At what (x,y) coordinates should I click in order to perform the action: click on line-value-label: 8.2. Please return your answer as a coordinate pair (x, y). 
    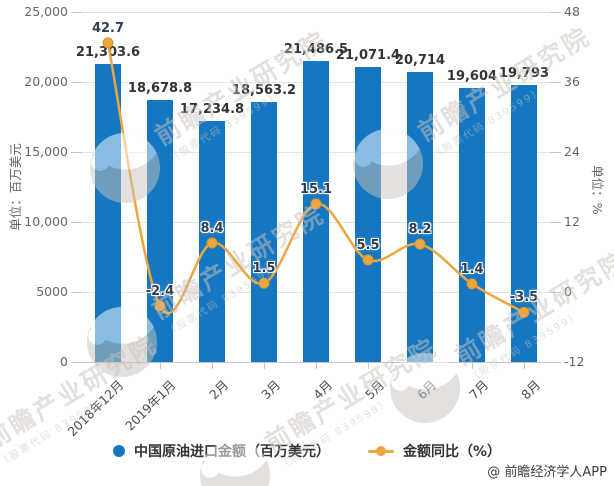
    Looking at the image, I should click on (420, 230).